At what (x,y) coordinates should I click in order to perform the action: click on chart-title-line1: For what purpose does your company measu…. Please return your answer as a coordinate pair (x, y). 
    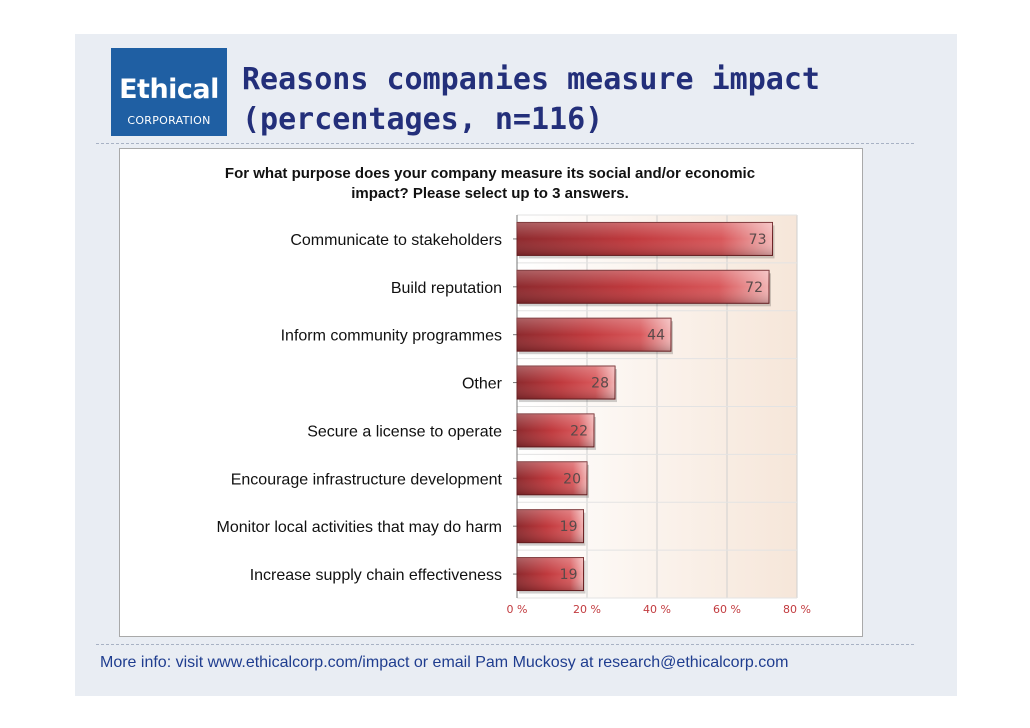
    Looking at the image, I should click on (490, 173).